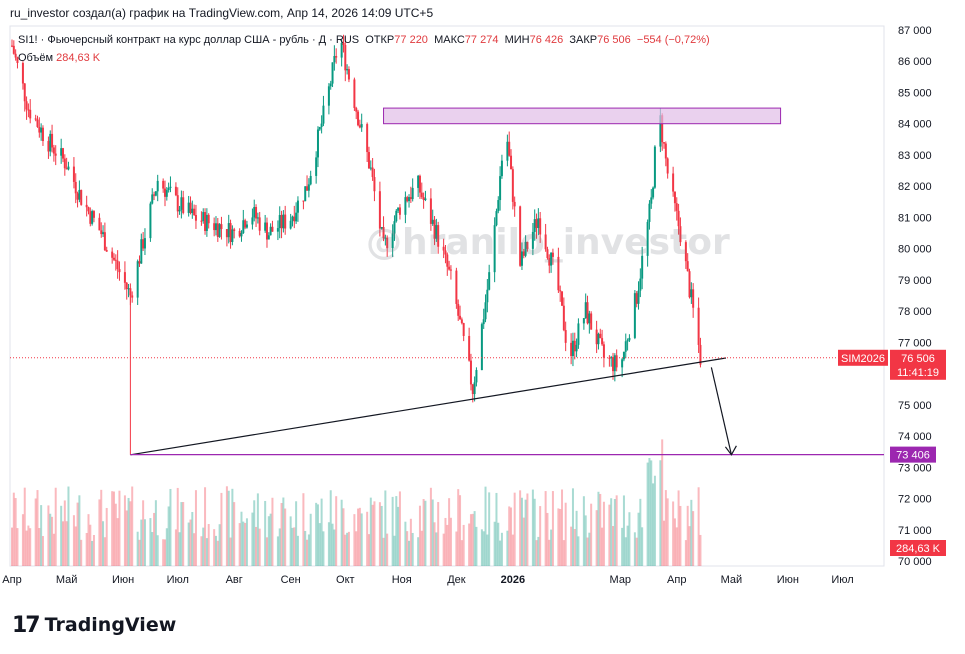  I want to click on projection-arrow, so click(721, 411).